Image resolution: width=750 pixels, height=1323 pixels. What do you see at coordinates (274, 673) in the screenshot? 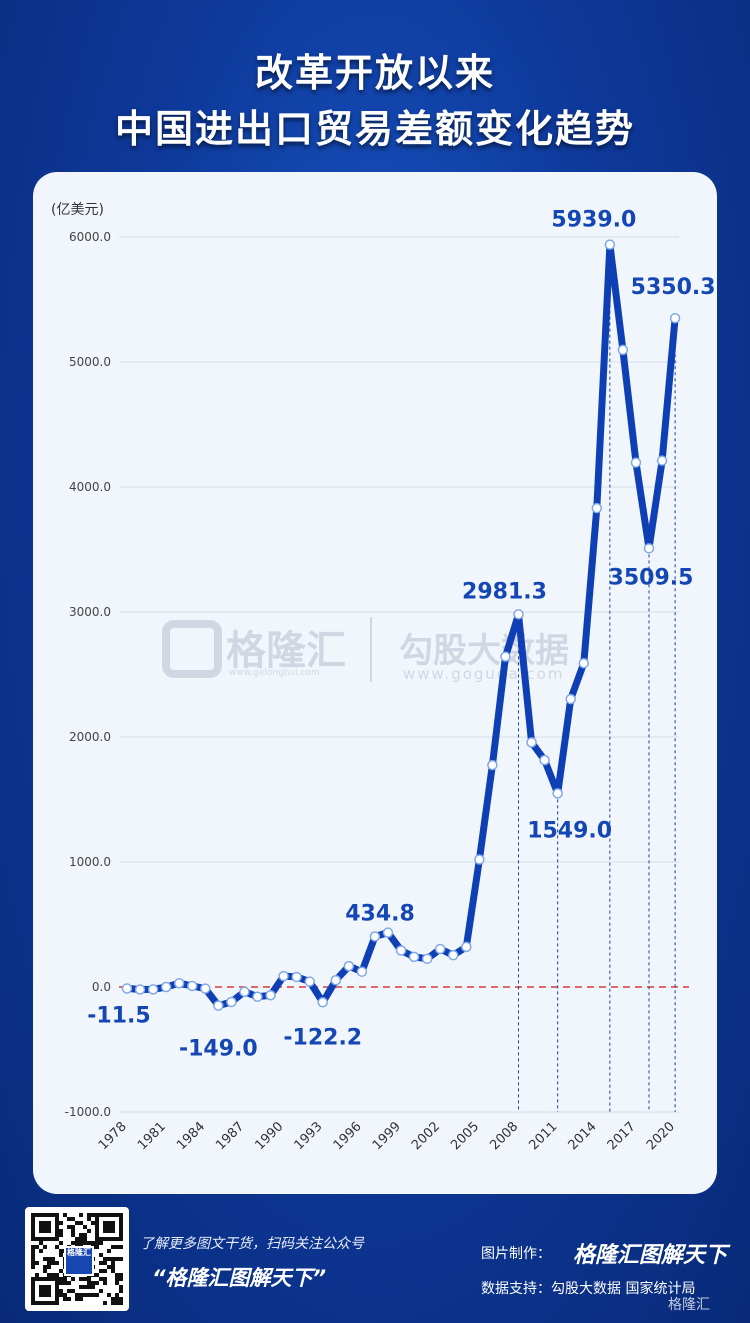
I see `watermark-url-left: www.gelonghui.com` at bounding box center [274, 673].